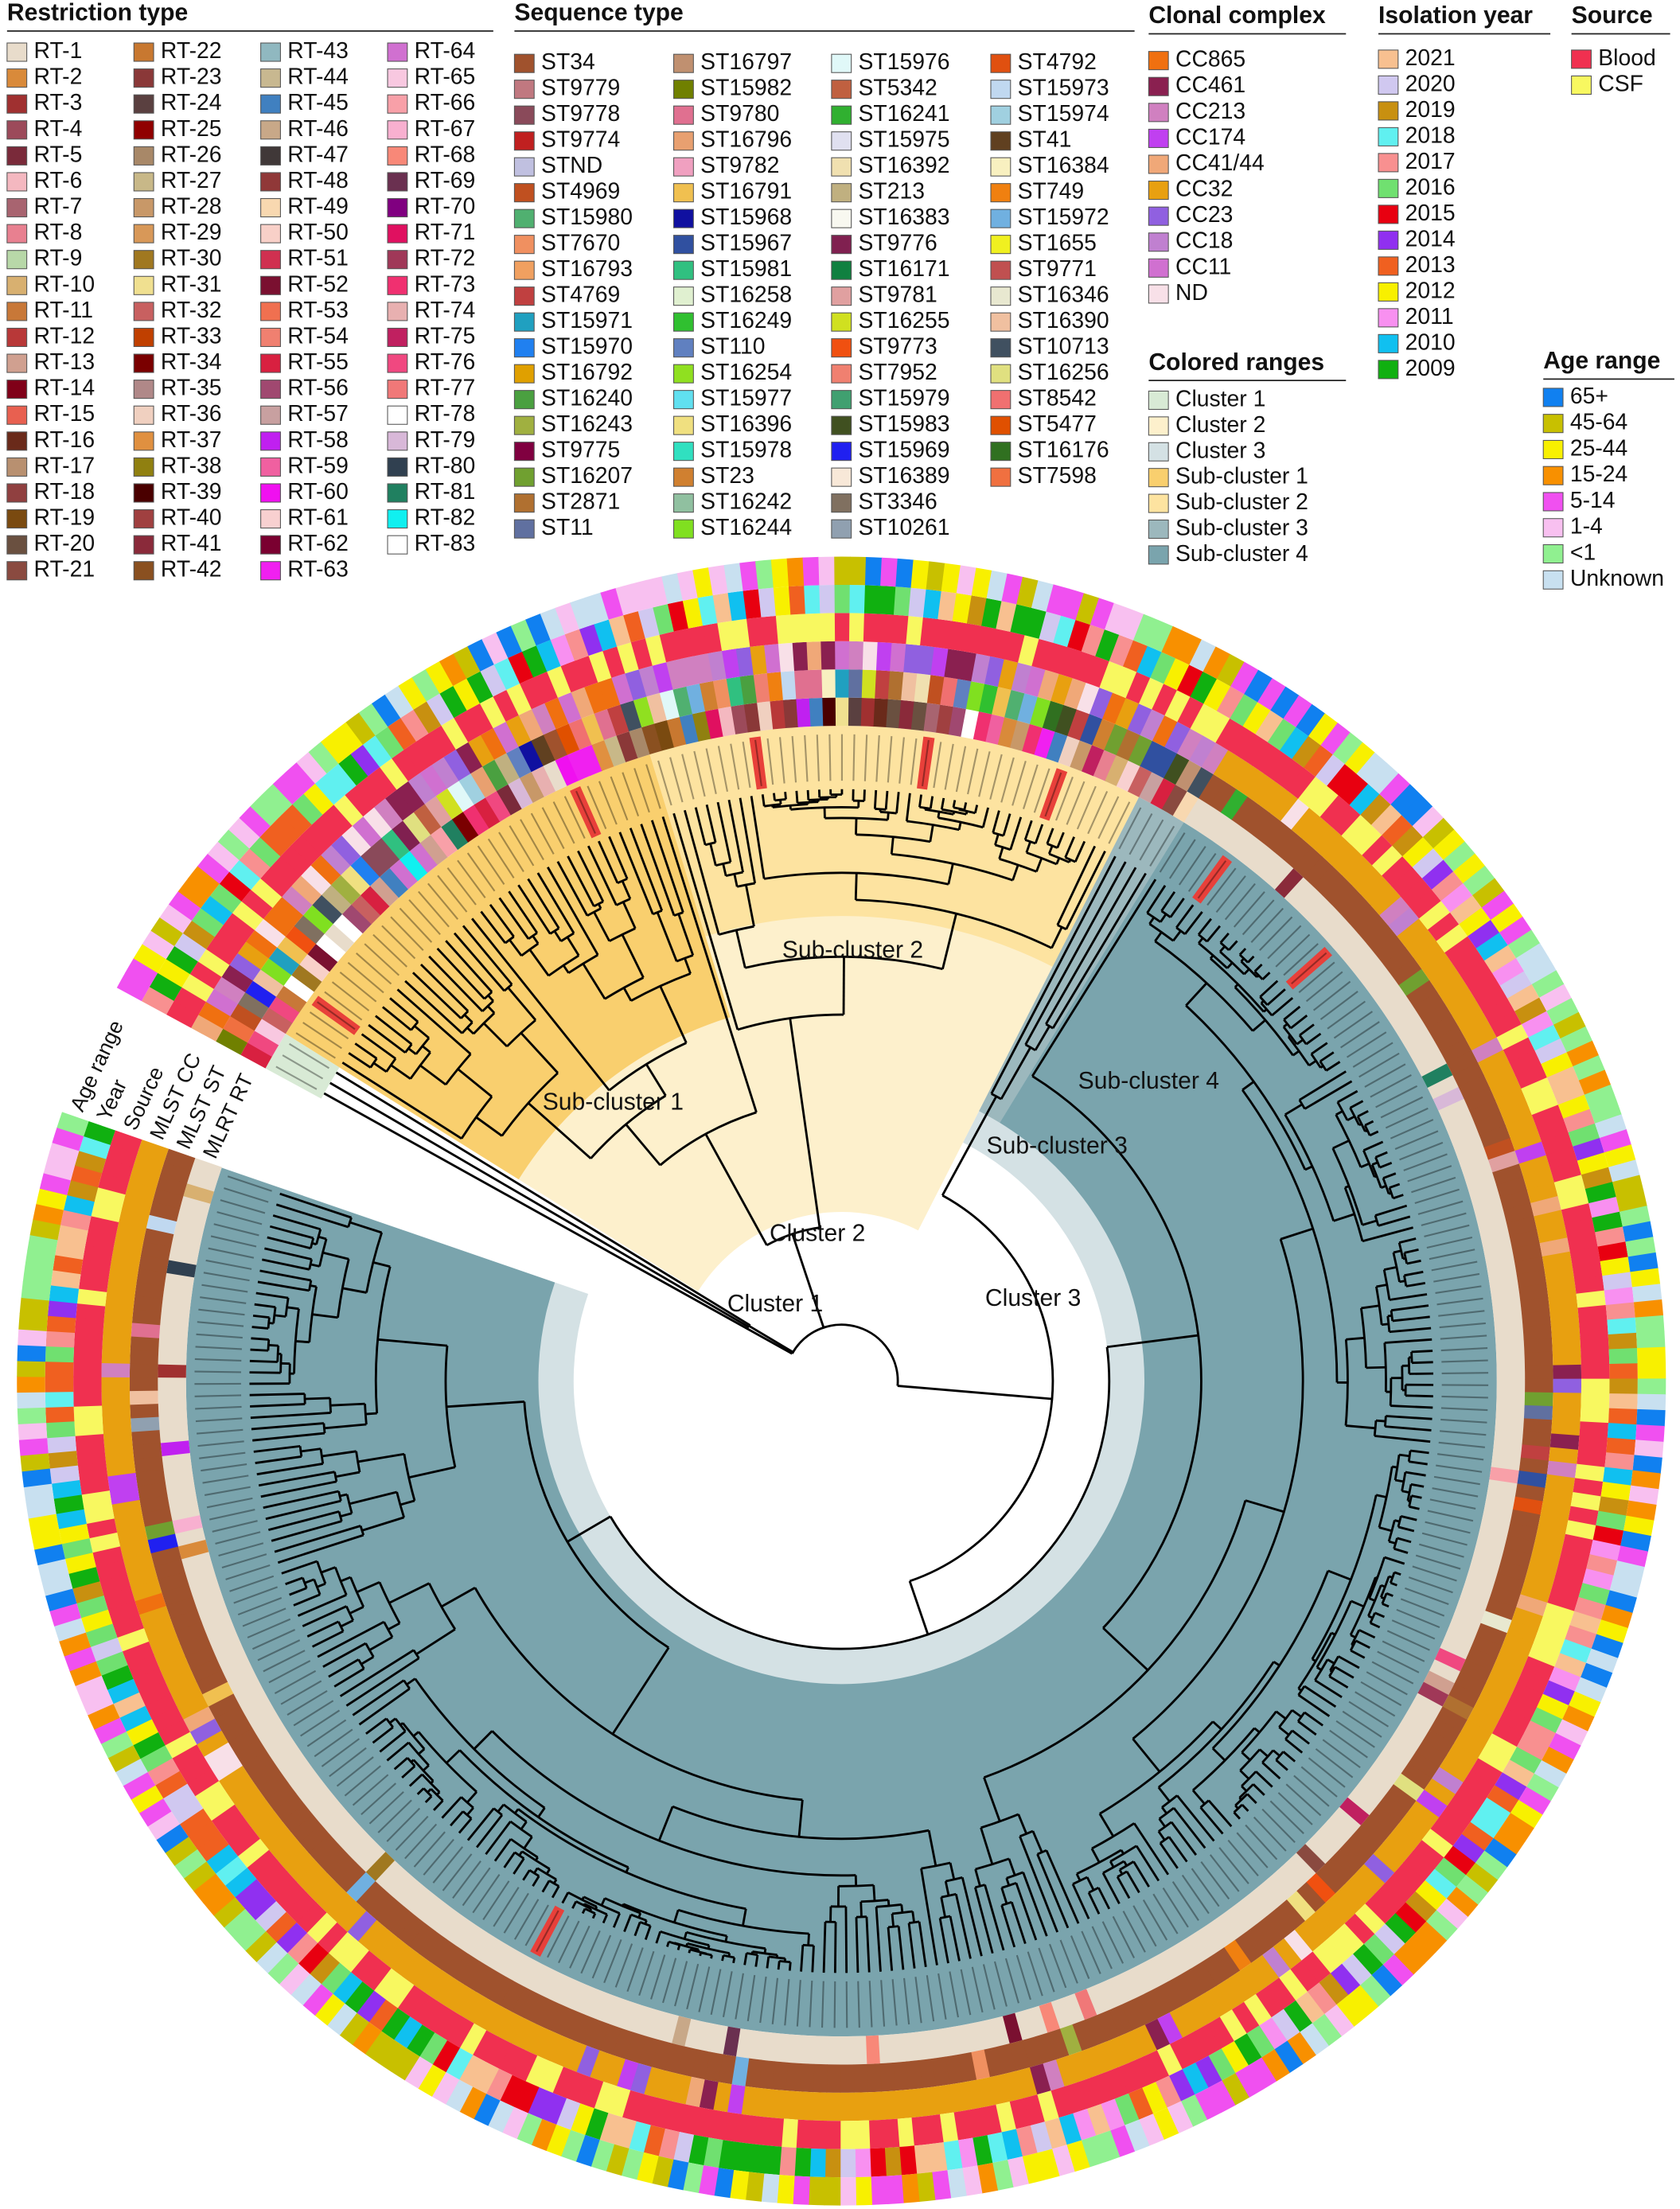 The image size is (1680, 2209). Describe the element at coordinates (318, 181) in the screenshot. I see `legend-label: RT-48` at that location.